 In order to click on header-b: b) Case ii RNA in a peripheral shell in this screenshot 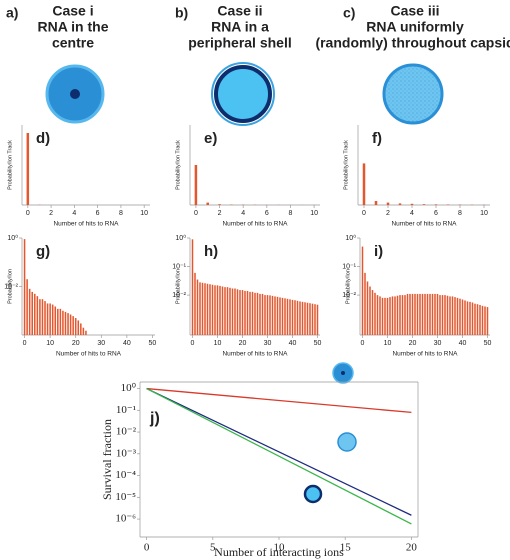, I will do `click(233, 27)`.